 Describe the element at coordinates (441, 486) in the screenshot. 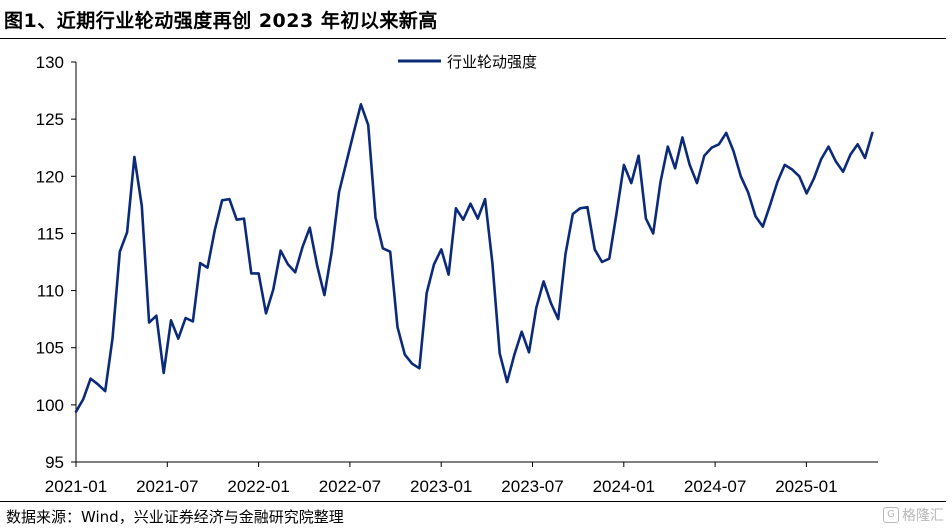

I see `x-tick-label: 2023-01` at that location.